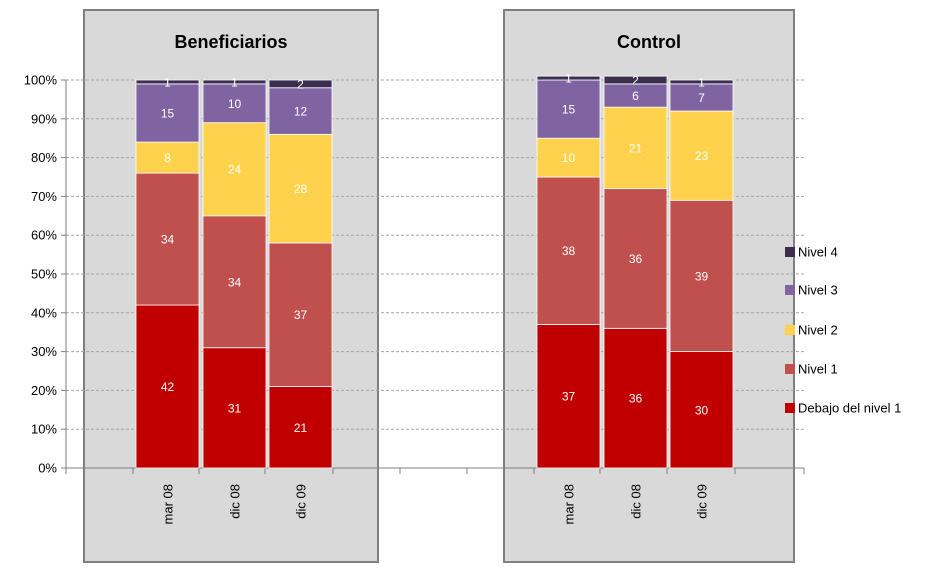  What do you see at coordinates (44, 196) in the screenshot?
I see `y-tick-label: 70%` at bounding box center [44, 196].